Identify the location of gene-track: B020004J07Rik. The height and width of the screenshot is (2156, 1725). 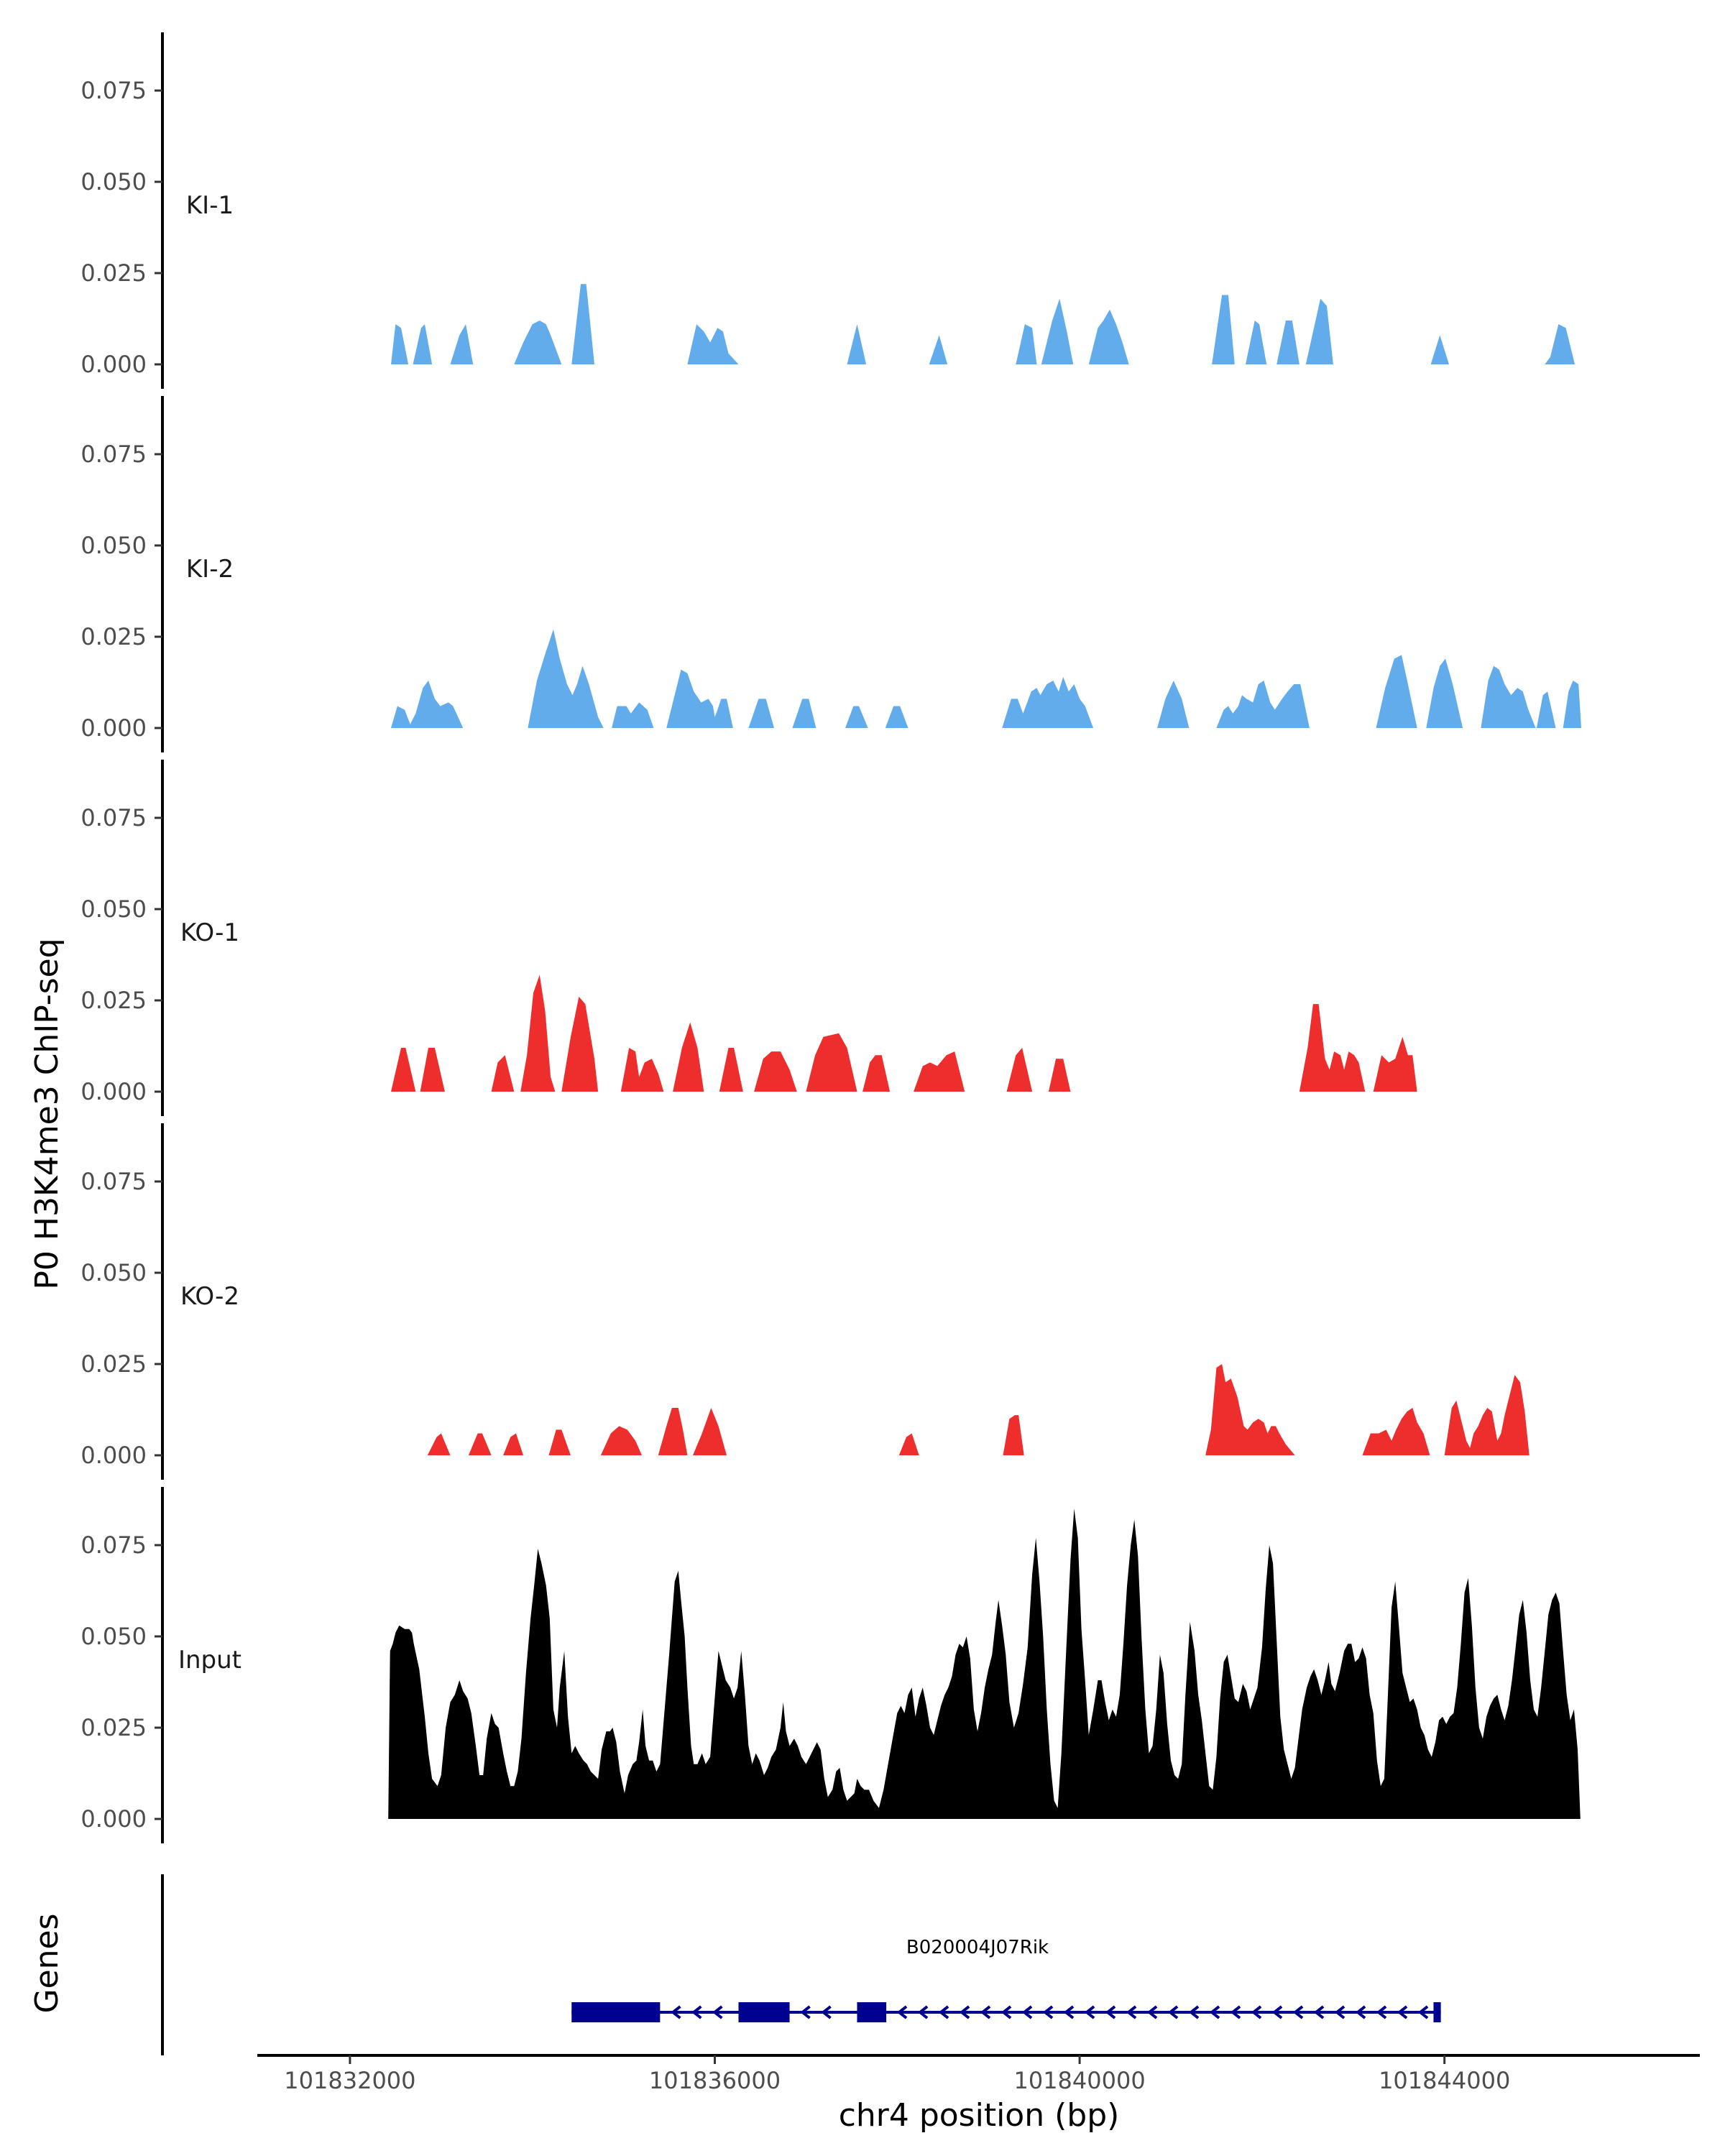
(801, 1965).